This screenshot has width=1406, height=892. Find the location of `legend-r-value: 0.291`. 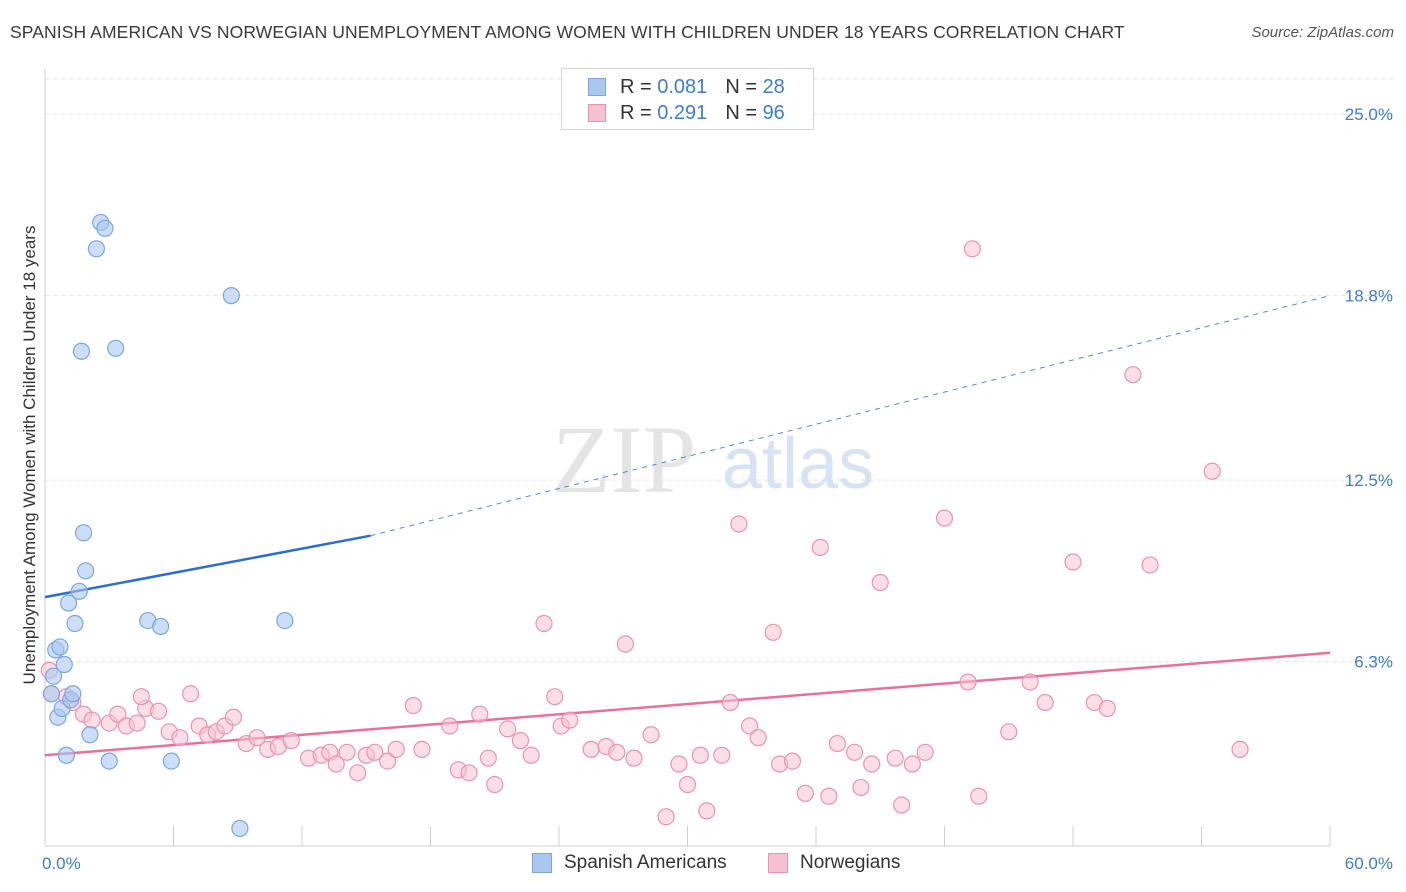

legend-r-value: 0.291 is located at coordinates (682, 112).